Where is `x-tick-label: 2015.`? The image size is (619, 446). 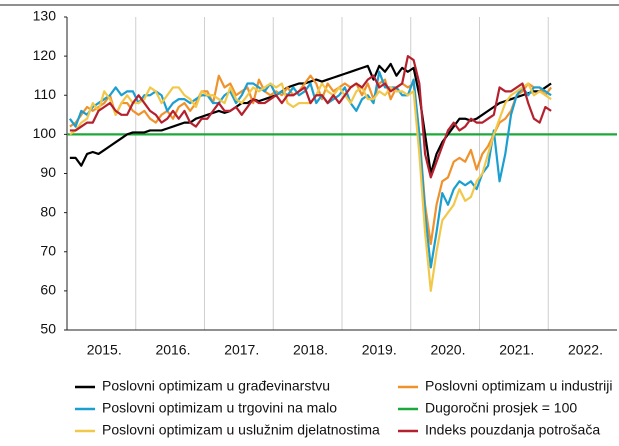 x-tick-label: 2015. is located at coordinates (104, 350).